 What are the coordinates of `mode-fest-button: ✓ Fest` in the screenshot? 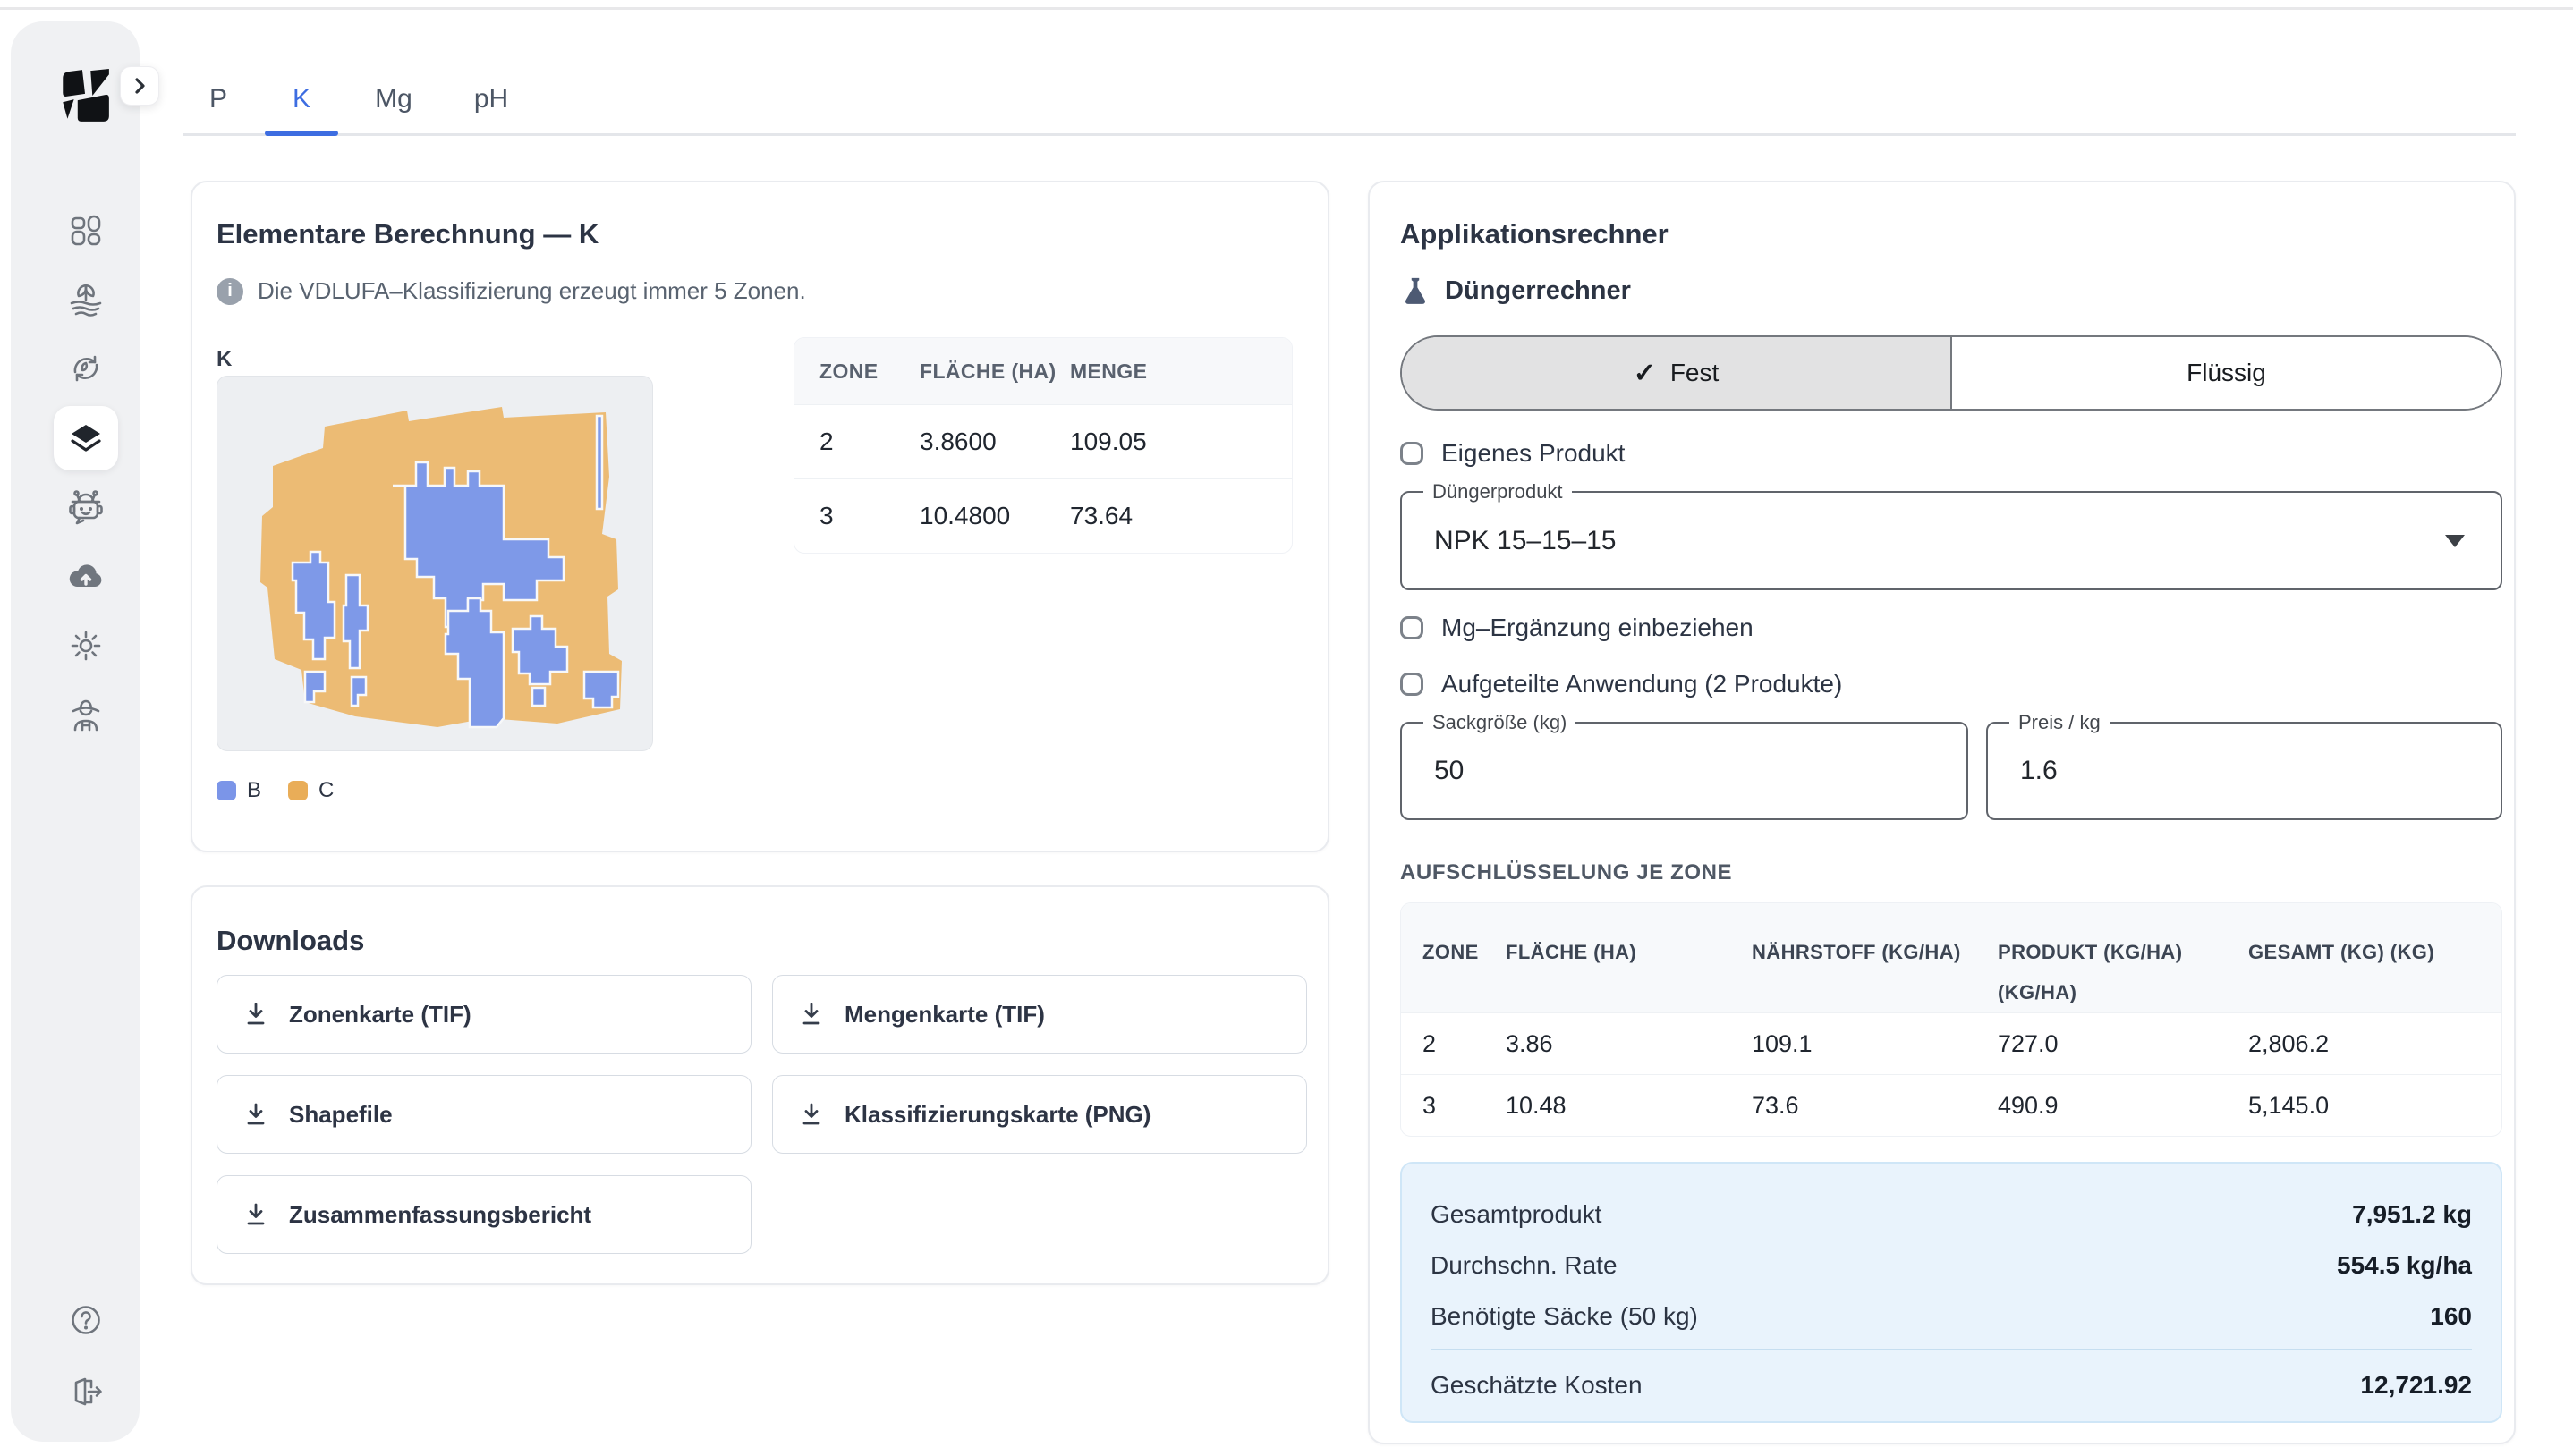 It's located at (1677, 373).